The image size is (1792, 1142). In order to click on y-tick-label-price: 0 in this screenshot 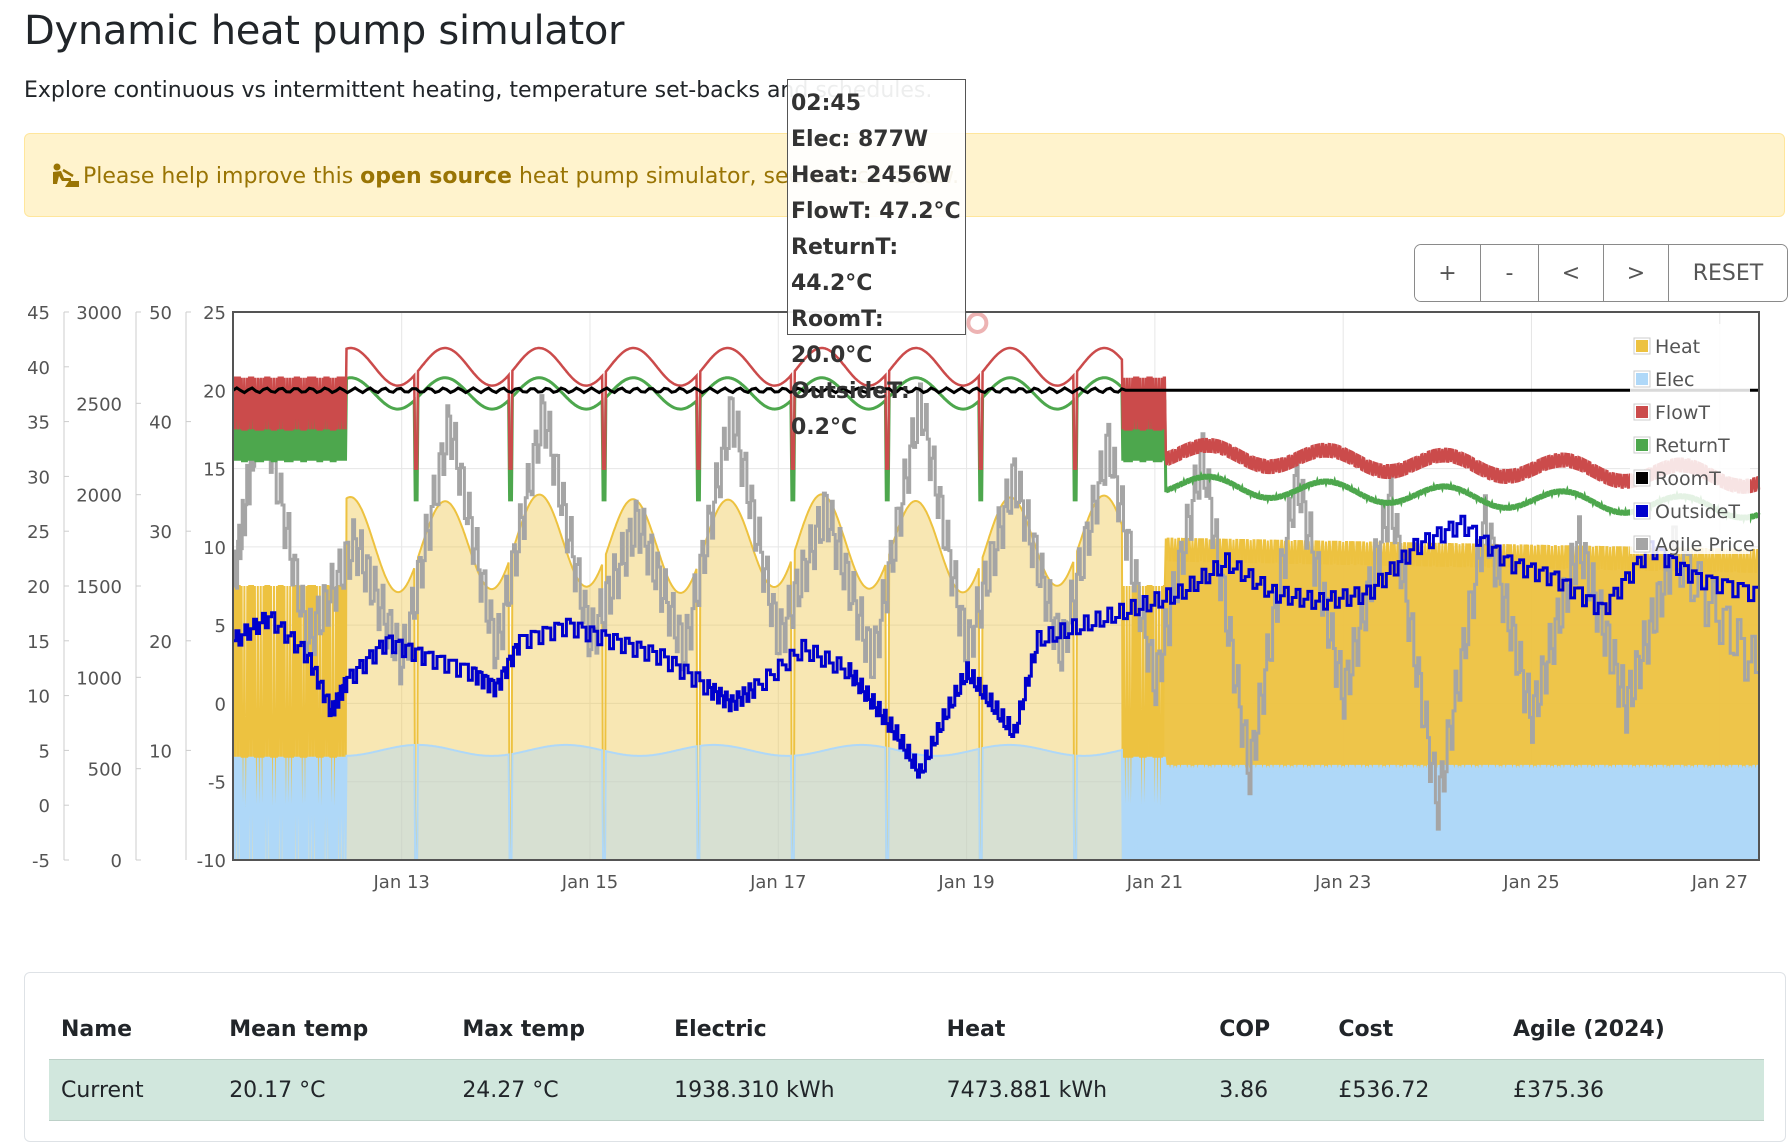, I will do `click(44, 806)`.